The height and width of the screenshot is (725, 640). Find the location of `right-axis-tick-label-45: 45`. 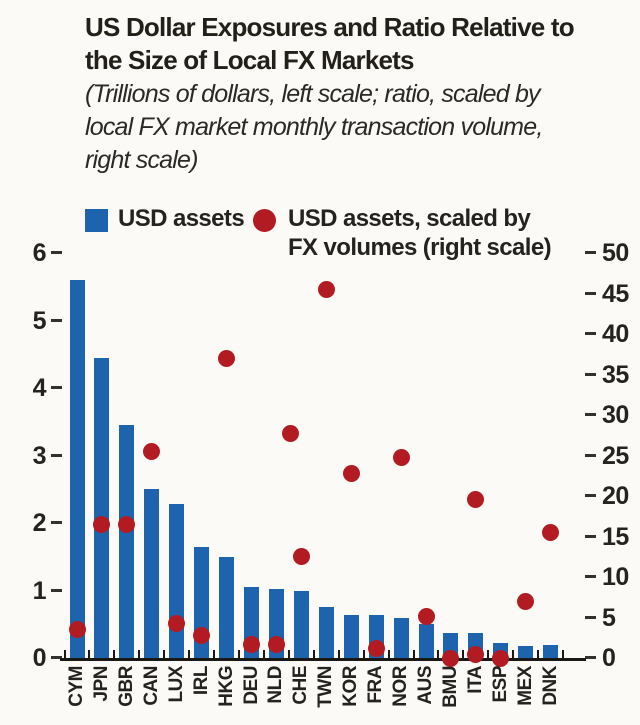

right-axis-tick-label-45: 45 is located at coordinates (615, 293).